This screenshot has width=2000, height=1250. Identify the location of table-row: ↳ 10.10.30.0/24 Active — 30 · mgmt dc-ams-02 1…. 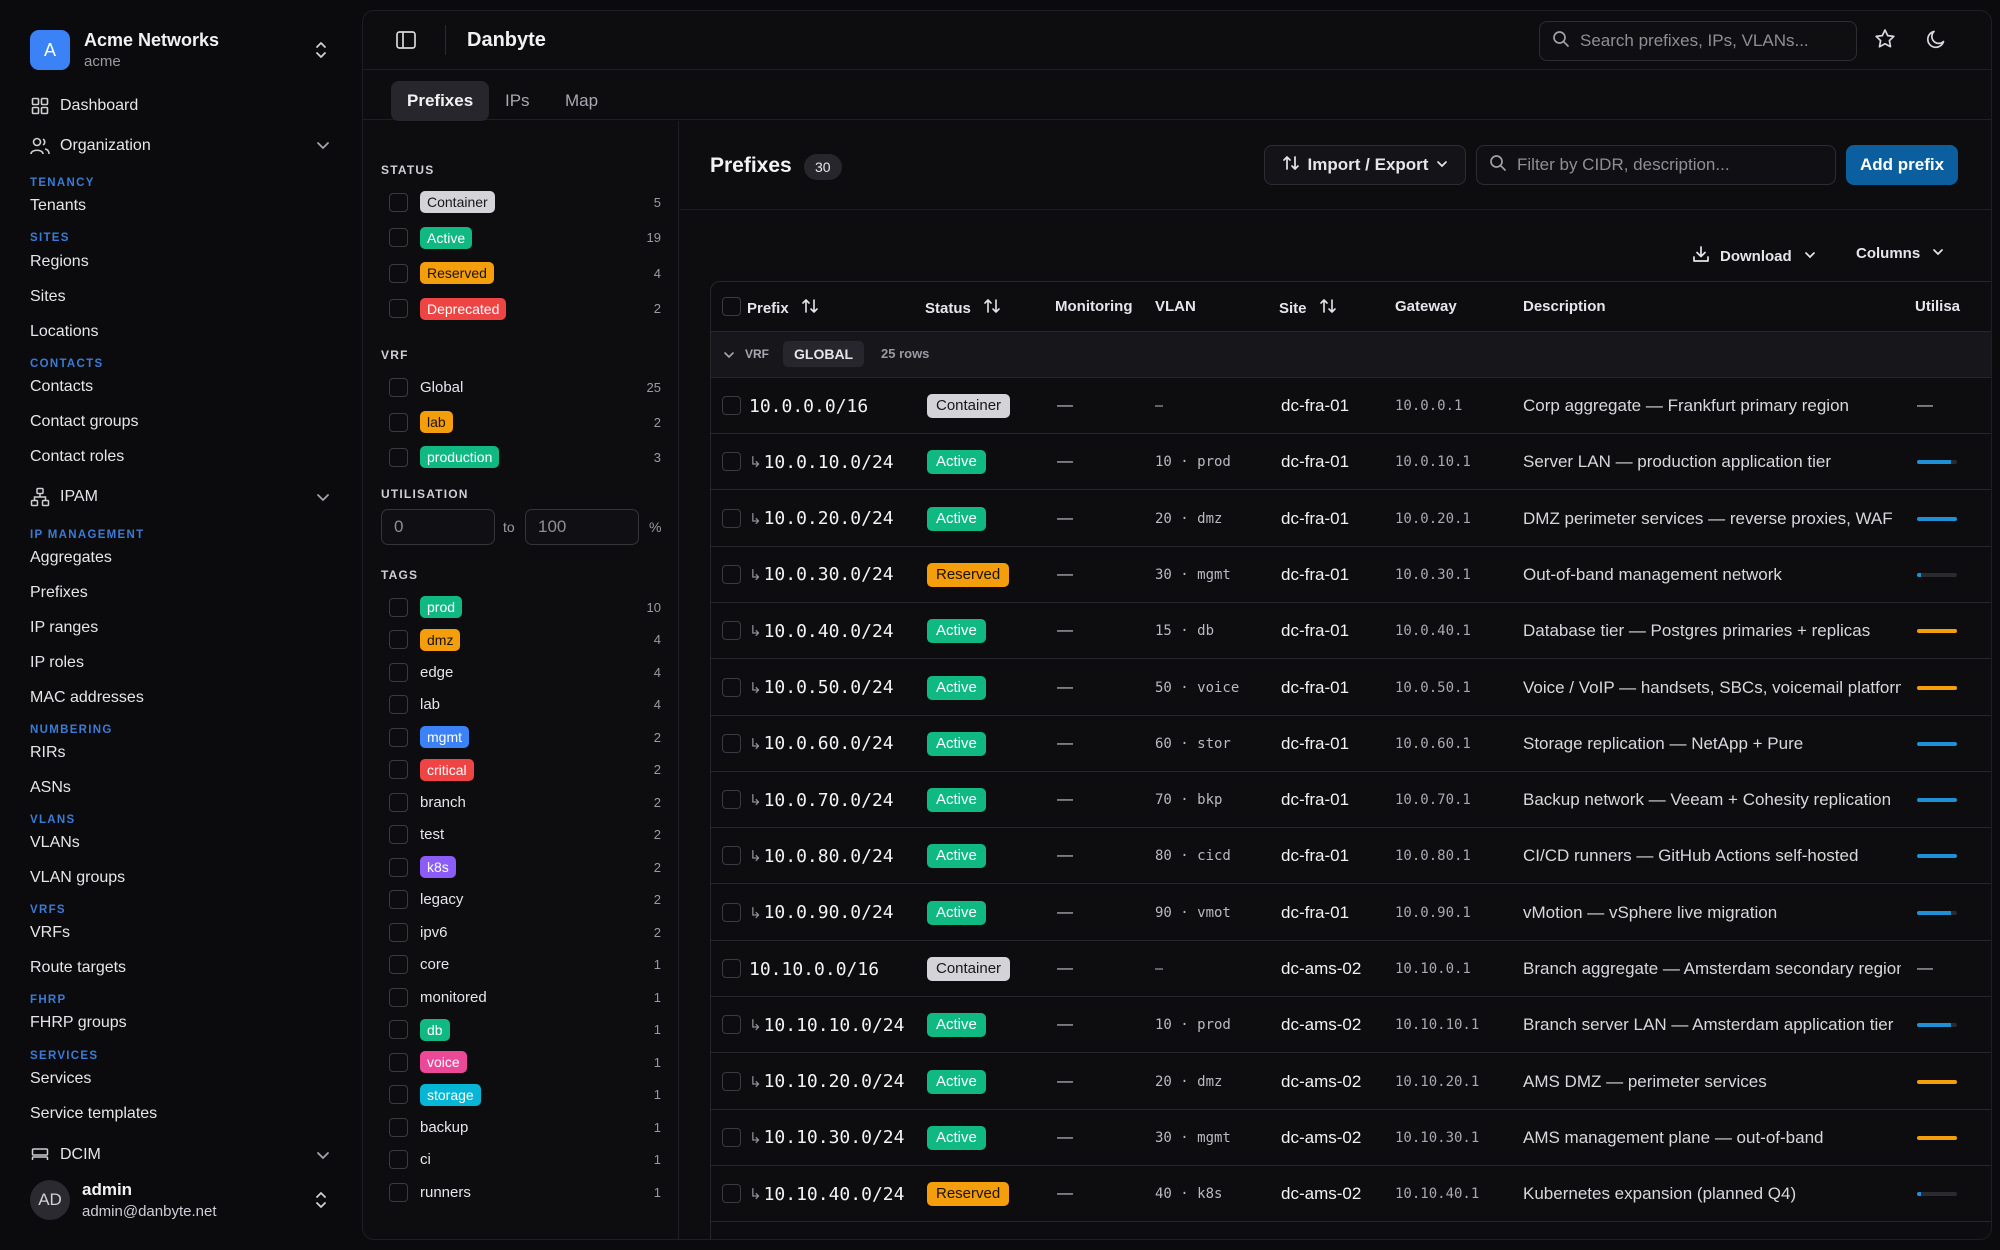
(1351, 1138).